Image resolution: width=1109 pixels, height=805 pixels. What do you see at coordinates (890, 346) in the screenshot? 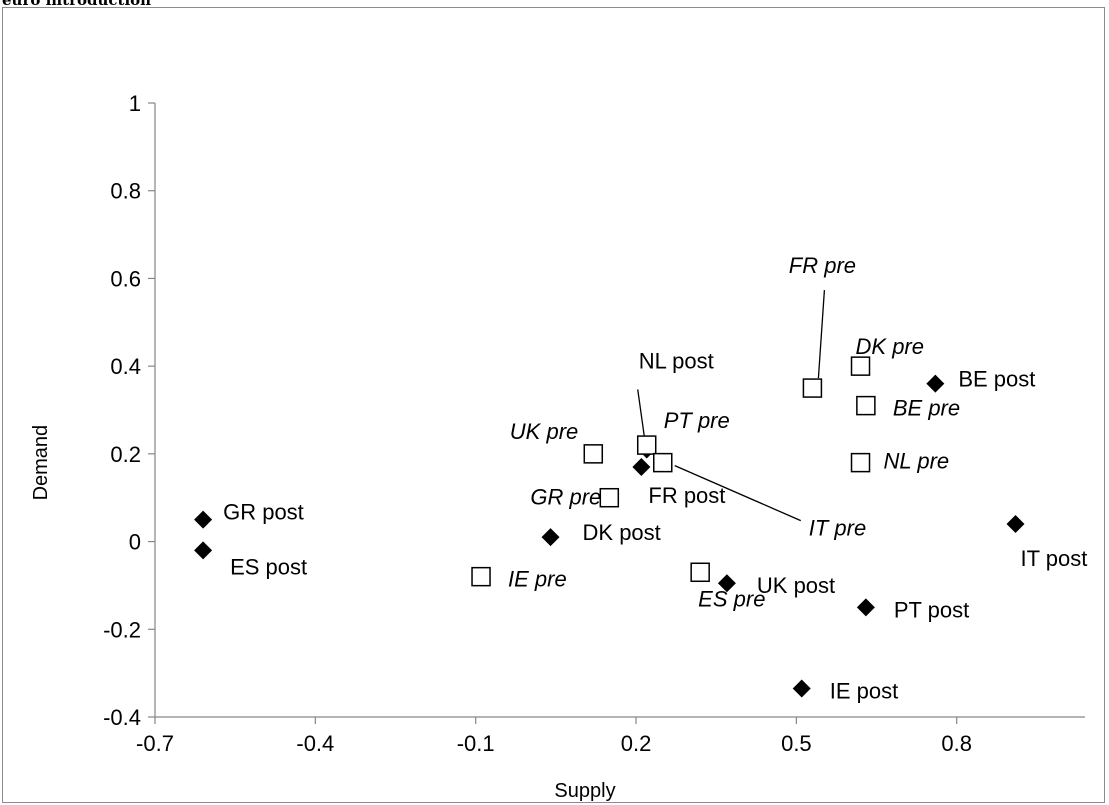
I see `label-dk-pre: DK pre` at bounding box center [890, 346].